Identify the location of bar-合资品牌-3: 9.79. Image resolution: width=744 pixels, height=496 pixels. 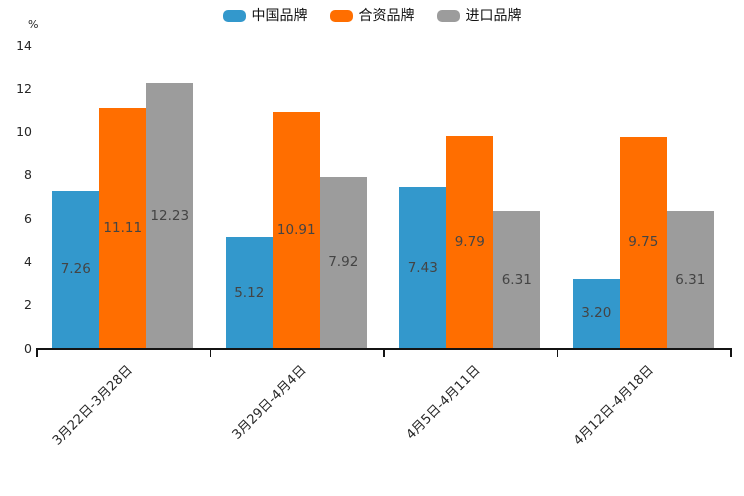
(470, 242).